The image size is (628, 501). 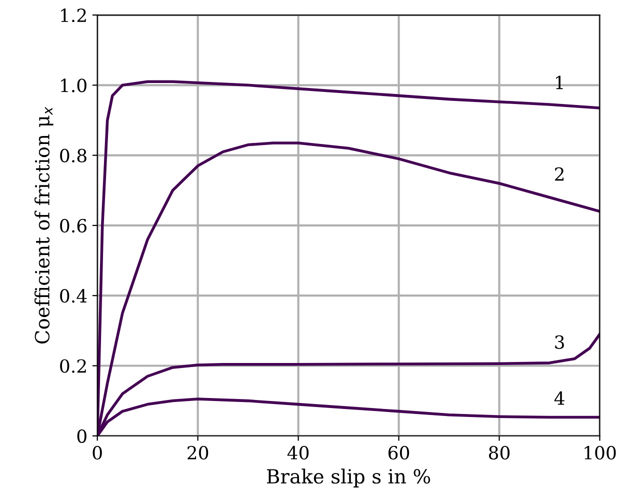 What do you see at coordinates (600, 453) in the screenshot?
I see `x-tick-label: 100` at bounding box center [600, 453].